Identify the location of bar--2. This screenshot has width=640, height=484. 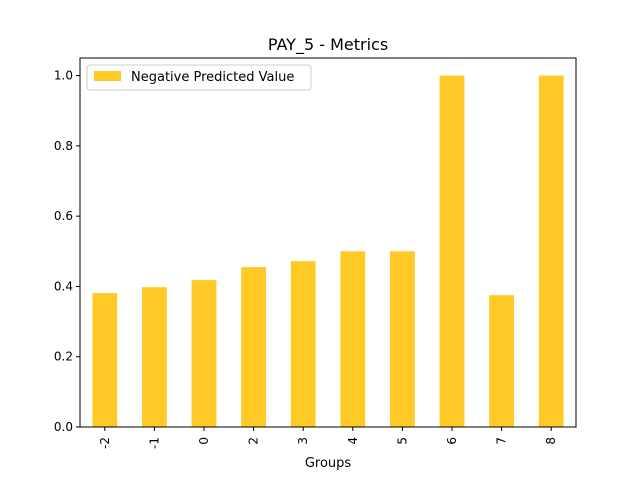
(105, 360).